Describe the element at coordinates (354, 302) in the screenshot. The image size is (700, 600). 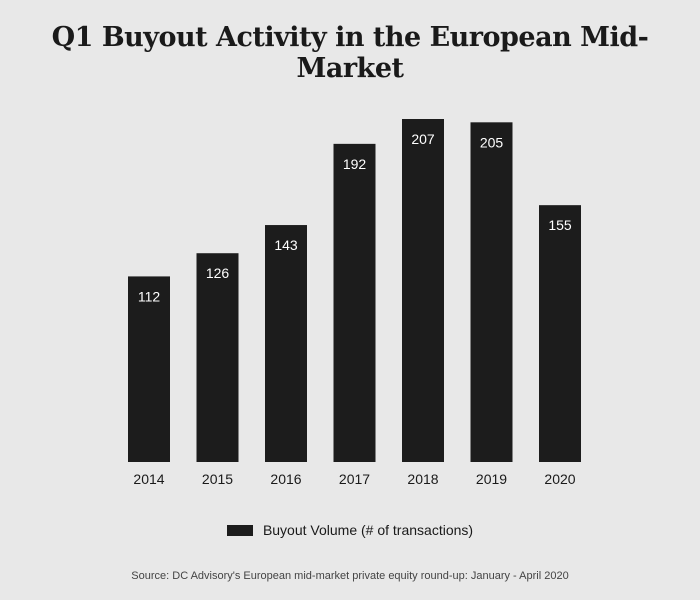
I see `bar-2017` at that location.